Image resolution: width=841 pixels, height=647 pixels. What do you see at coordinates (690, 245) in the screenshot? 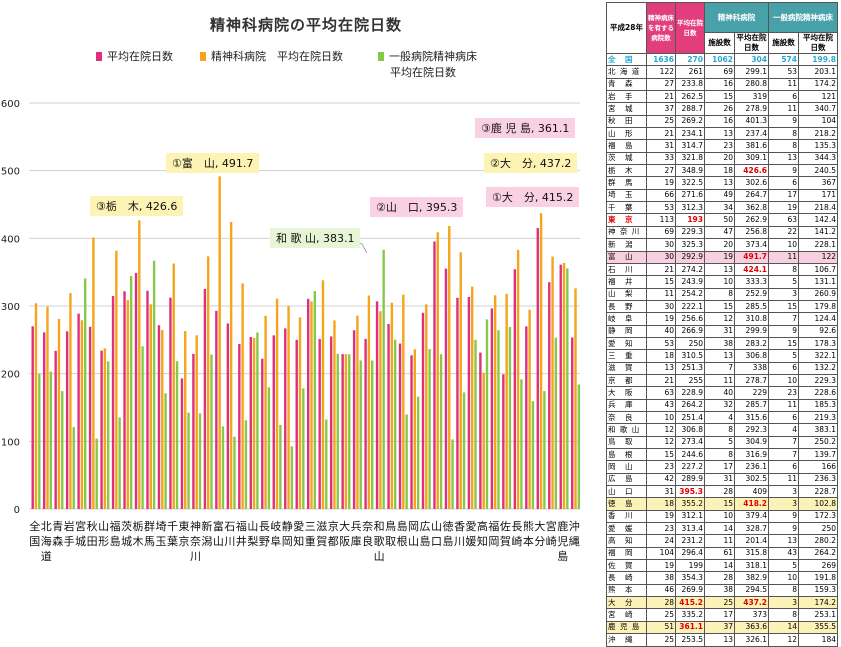
I see `table-cell-value: 325.3` at bounding box center [690, 245].